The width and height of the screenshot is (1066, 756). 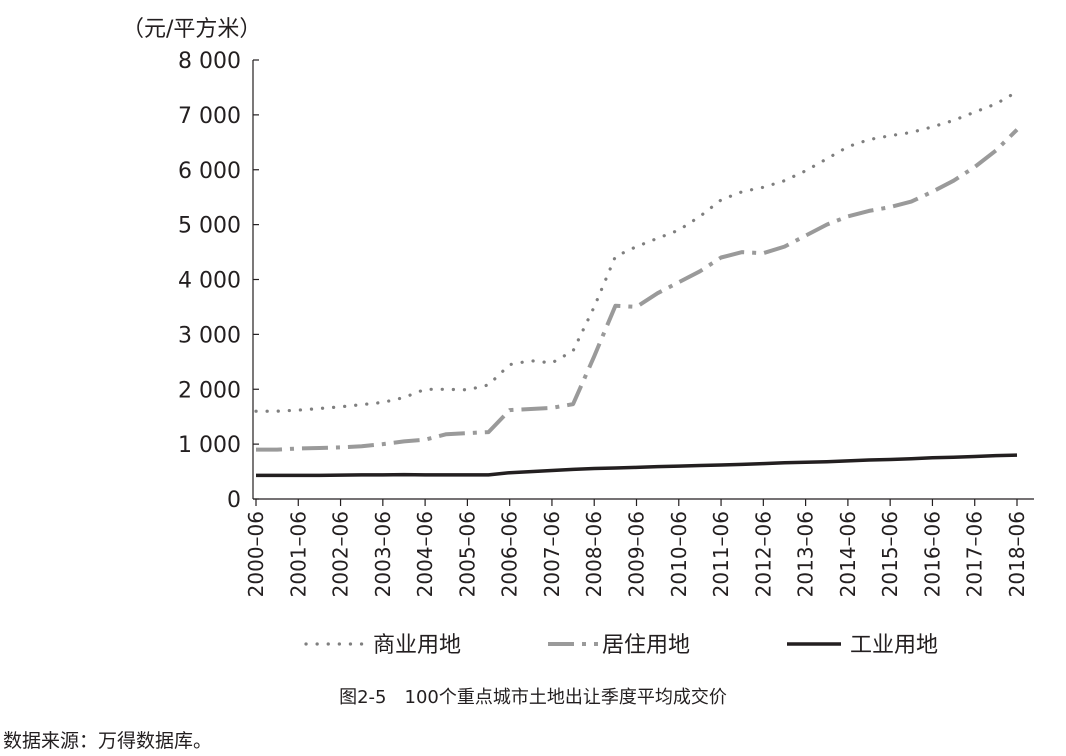 I want to click on x-tick-label: 2003–06, so click(x=383, y=554).